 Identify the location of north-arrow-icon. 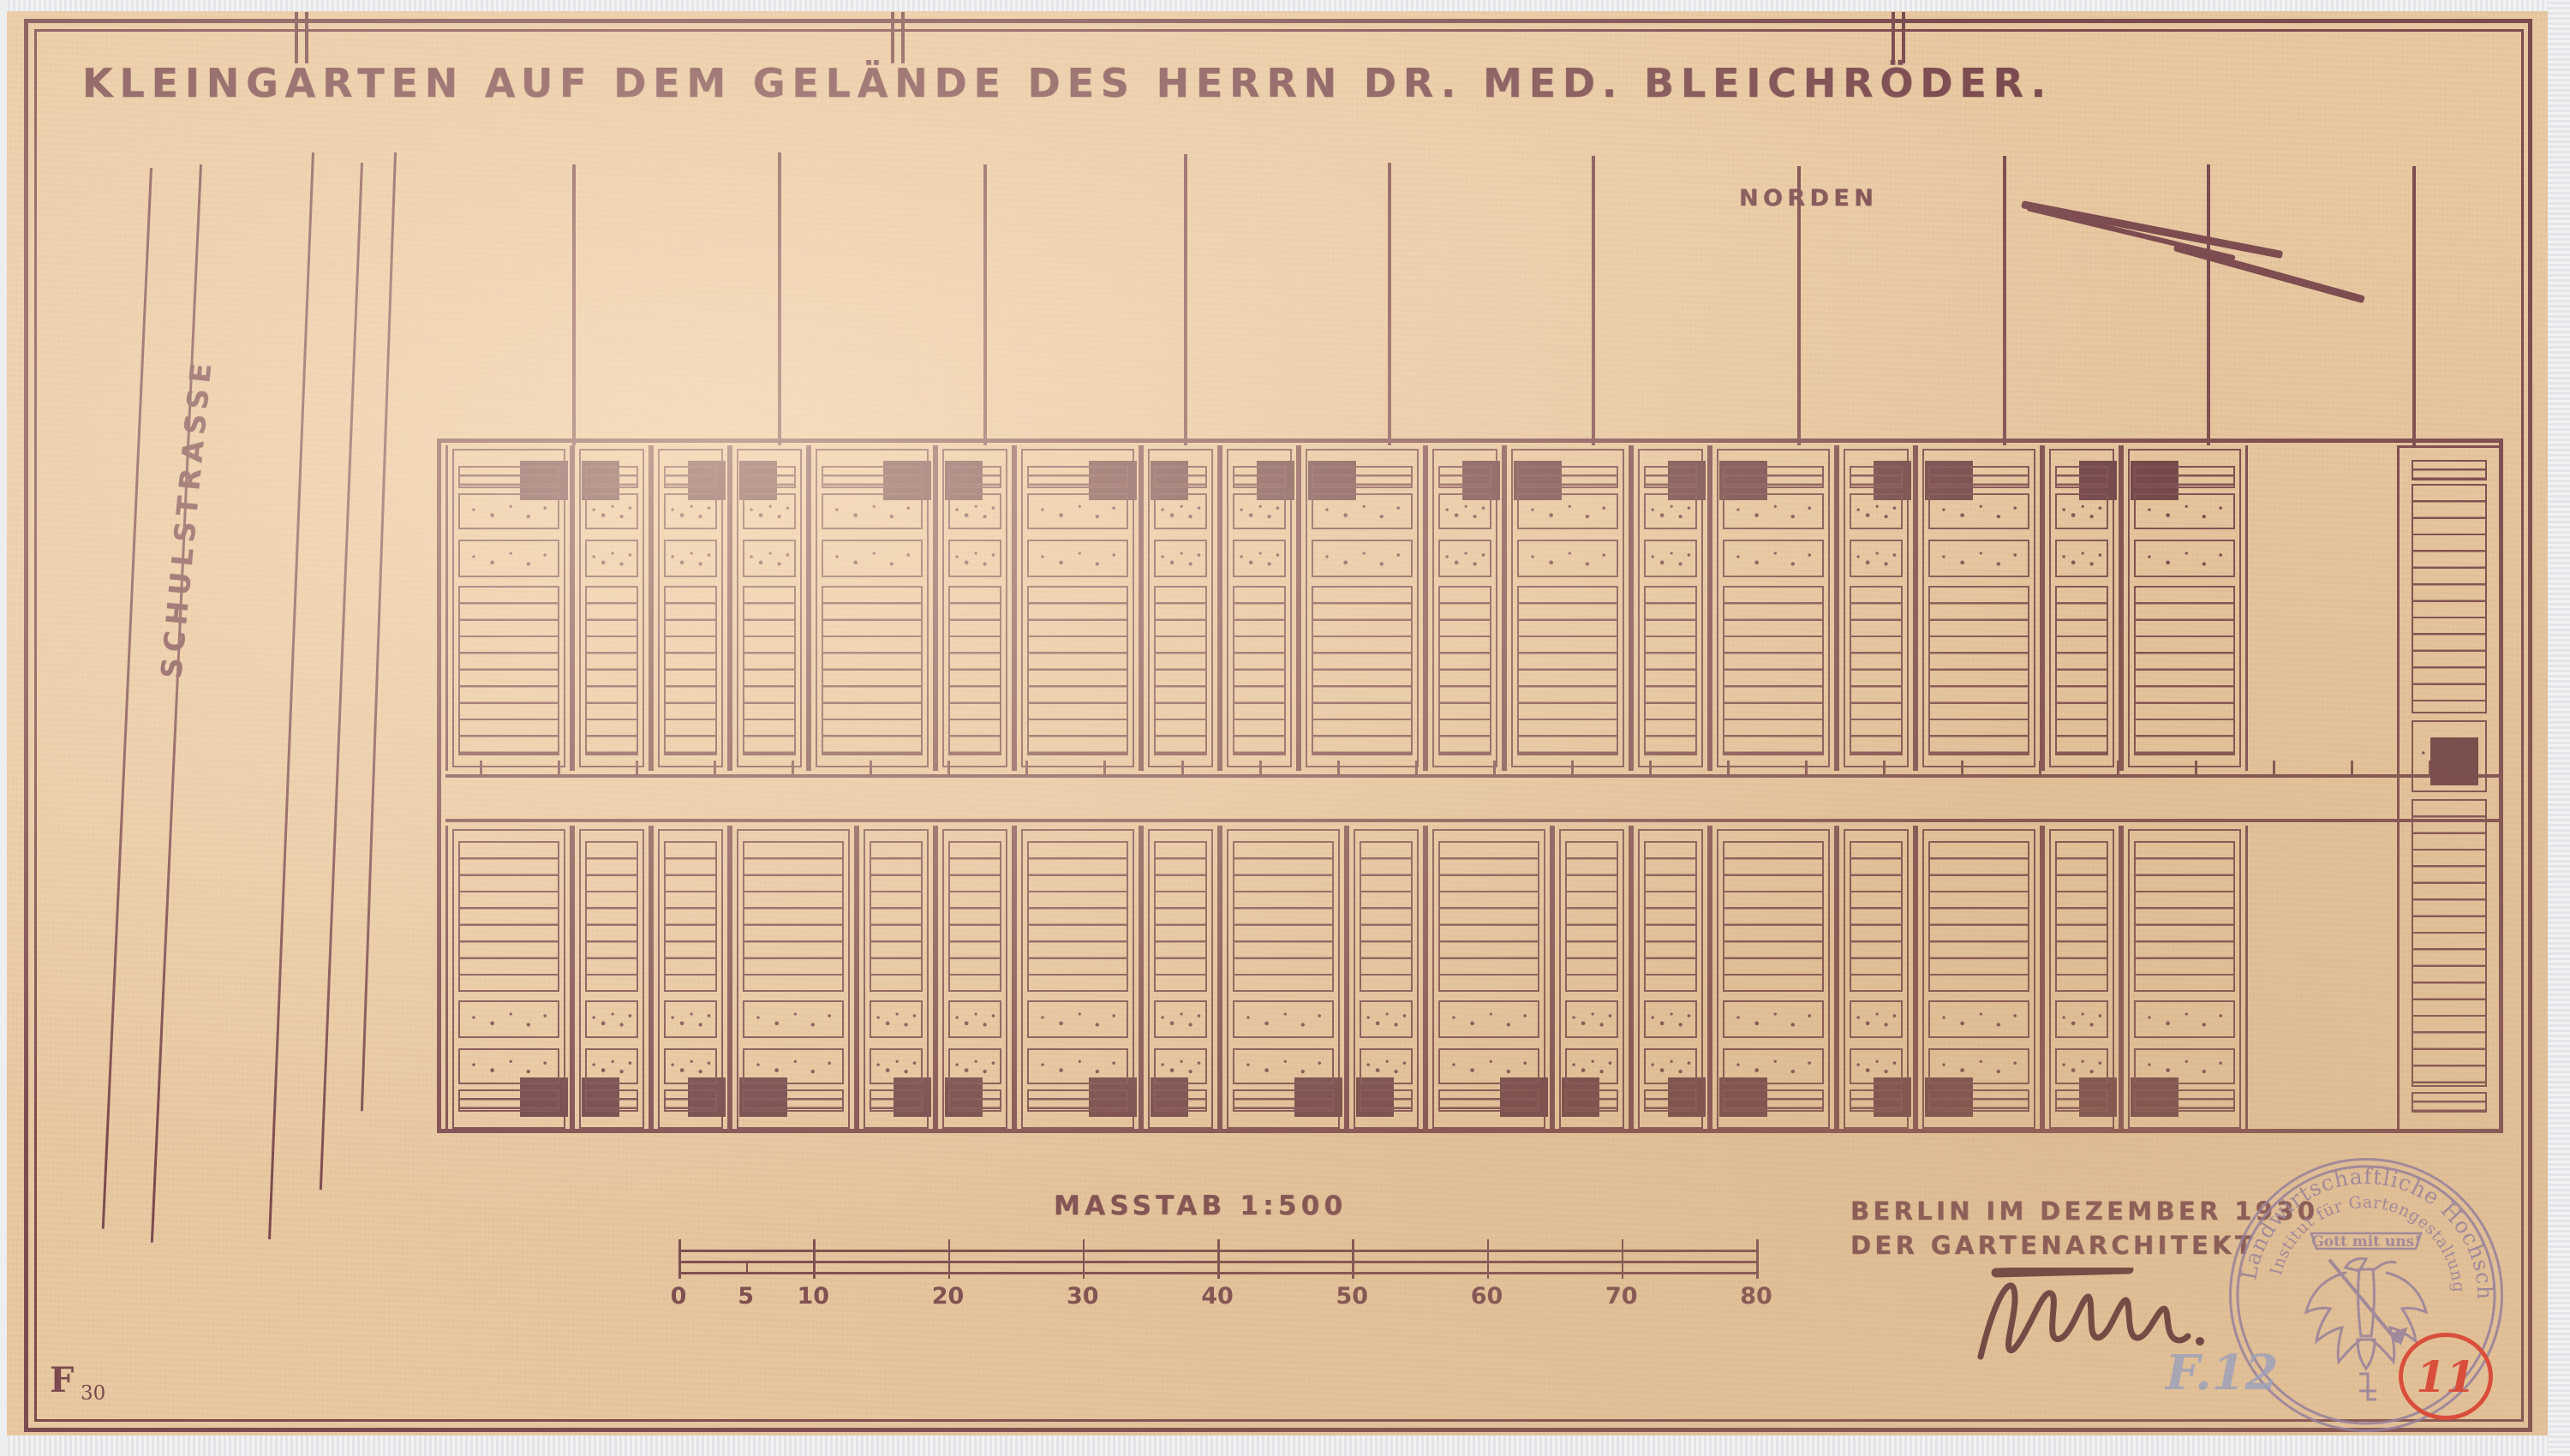
(2205, 251).